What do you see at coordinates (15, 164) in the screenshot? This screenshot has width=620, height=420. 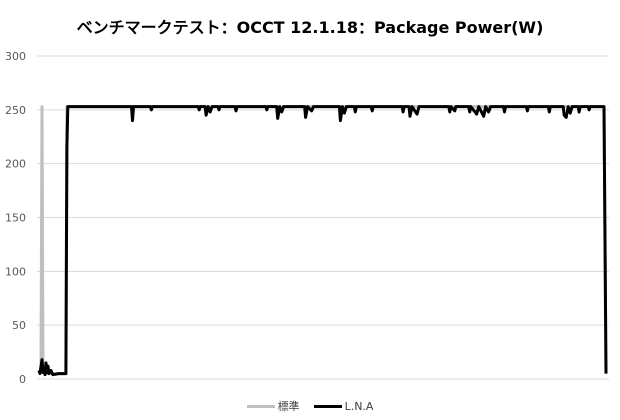 I see `y-tick-label: 200` at bounding box center [15, 164].